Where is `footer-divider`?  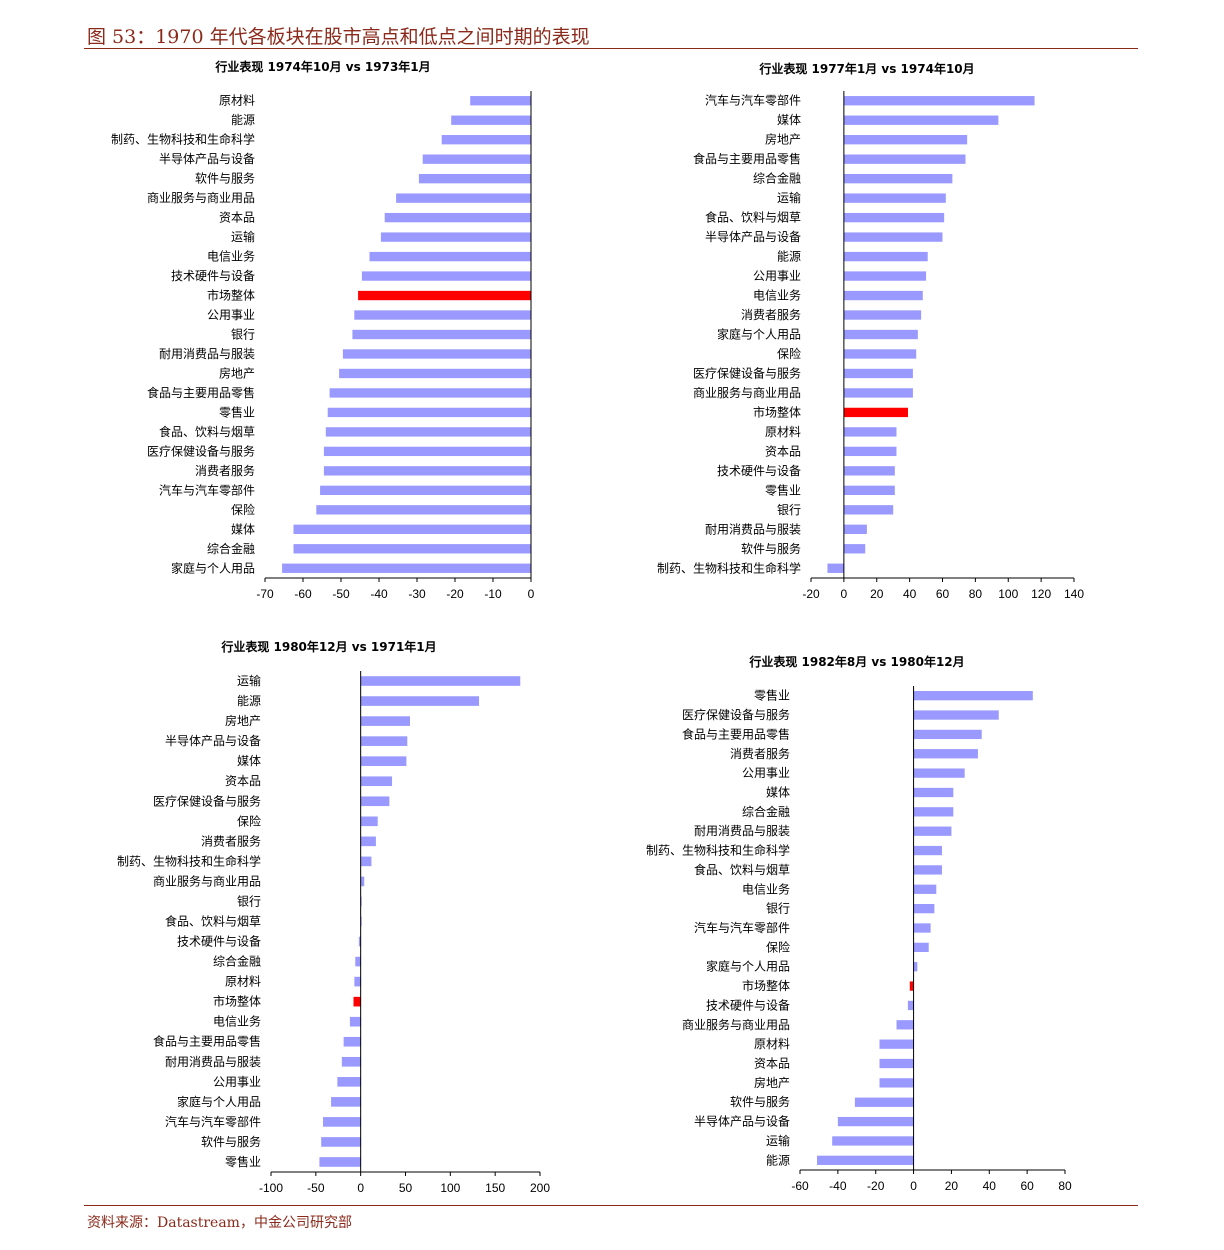 footer-divider is located at coordinates (611, 1205).